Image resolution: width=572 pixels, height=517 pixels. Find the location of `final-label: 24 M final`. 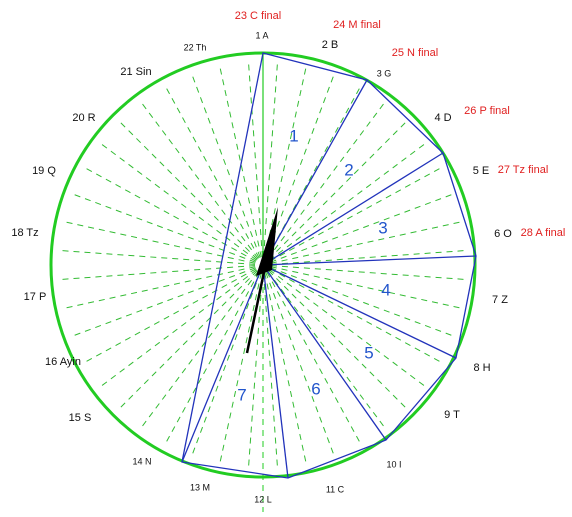

final-label: 24 M final is located at coordinates (357, 25).